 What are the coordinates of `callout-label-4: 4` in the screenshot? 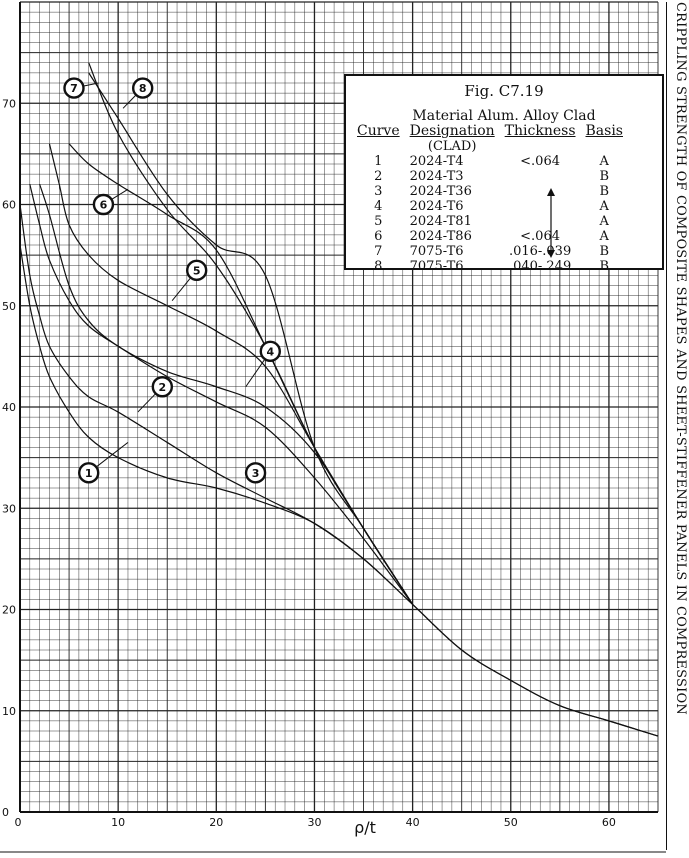 It's located at (270, 351).